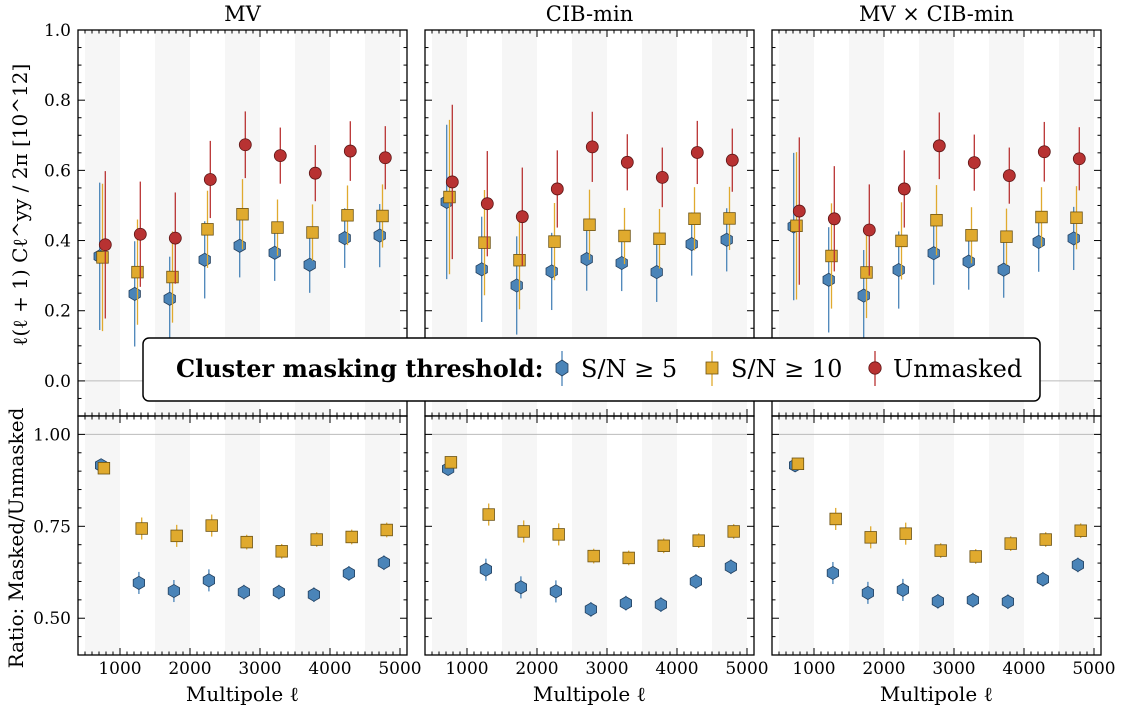 The height and width of the screenshot is (710, 1125). Describe the element at coordinates (562, 368) in the screenshot. I see `legend-marker-sn5` at that location.